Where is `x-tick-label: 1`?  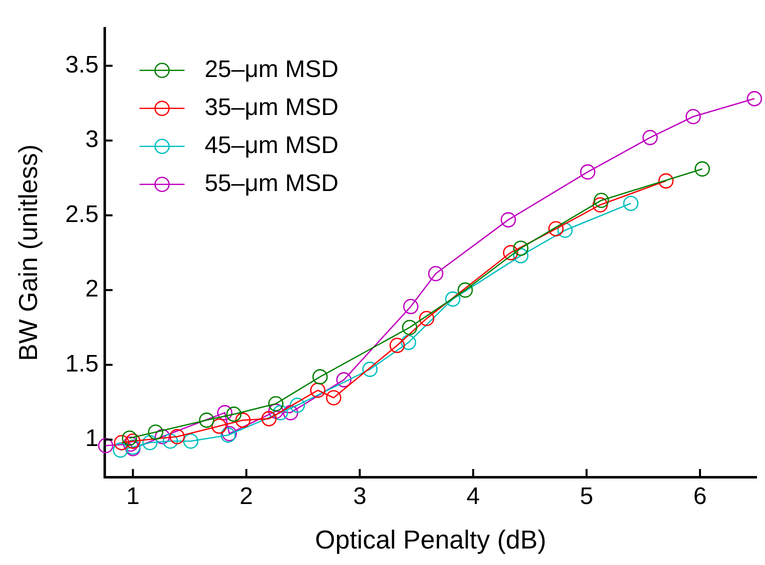
x-tick-label: 1 is located at coordinates (133, 496).